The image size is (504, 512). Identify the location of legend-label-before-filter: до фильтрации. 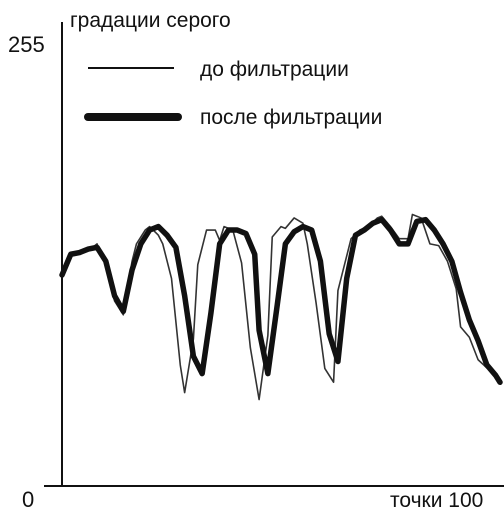
(274, 69).